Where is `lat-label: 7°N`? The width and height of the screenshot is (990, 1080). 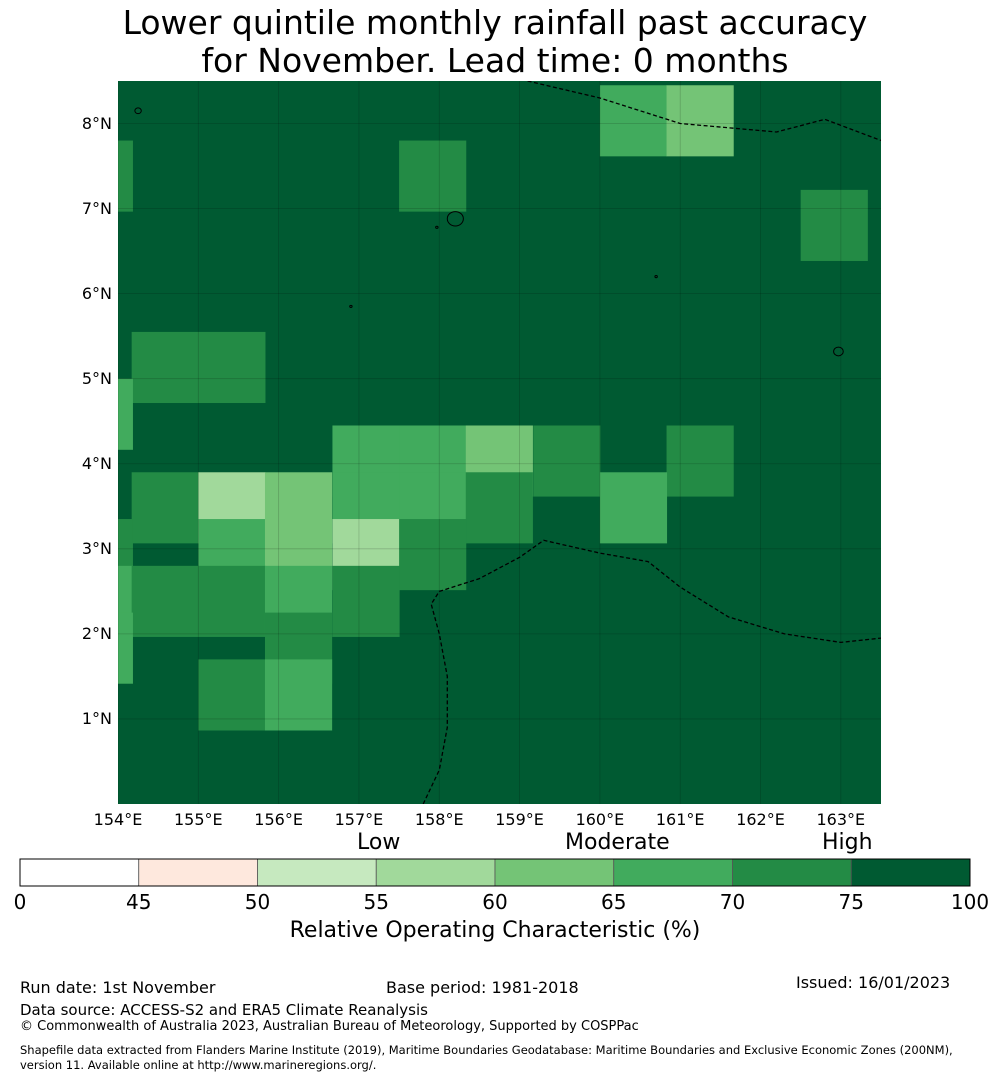 lat-label: 7°N is located at coordinates (96, 208).